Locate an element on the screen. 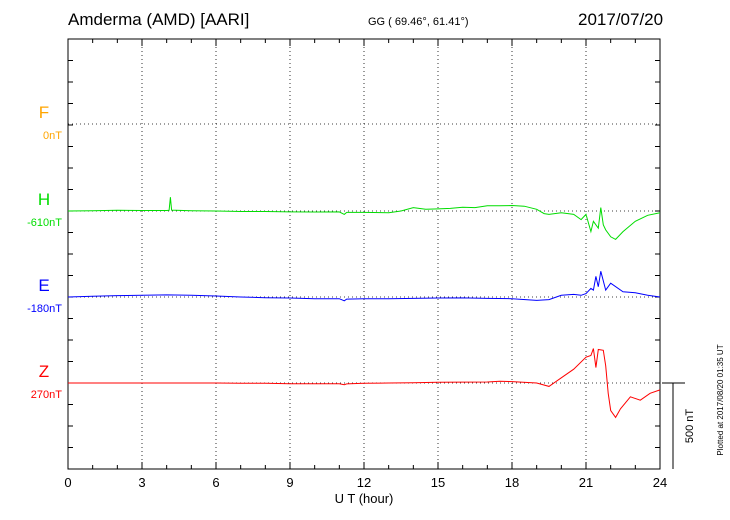  station-coordinates: GG ( 69.46°, 61.41°) is located at coordinates (418, 22).